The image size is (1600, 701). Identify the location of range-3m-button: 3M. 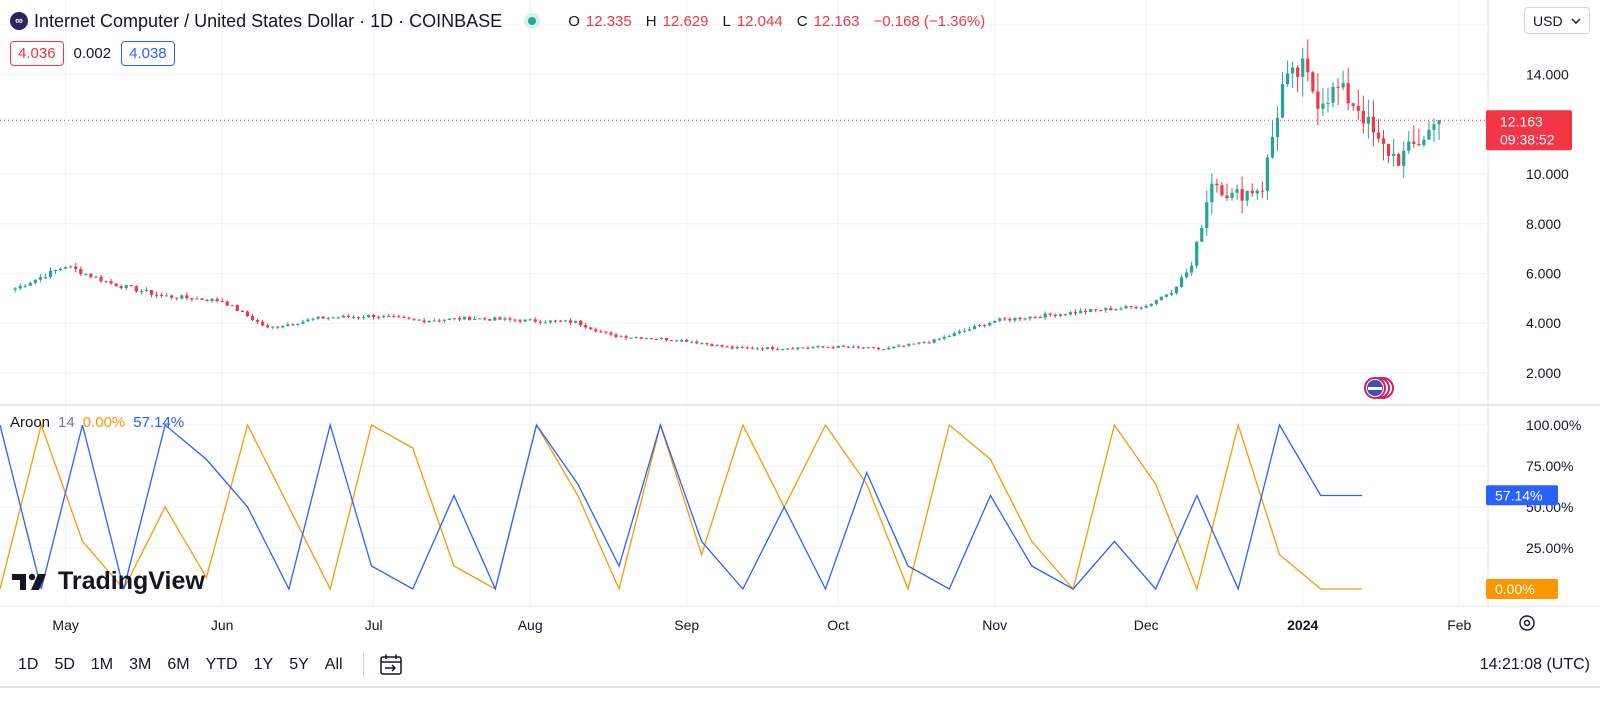
(140, 664).